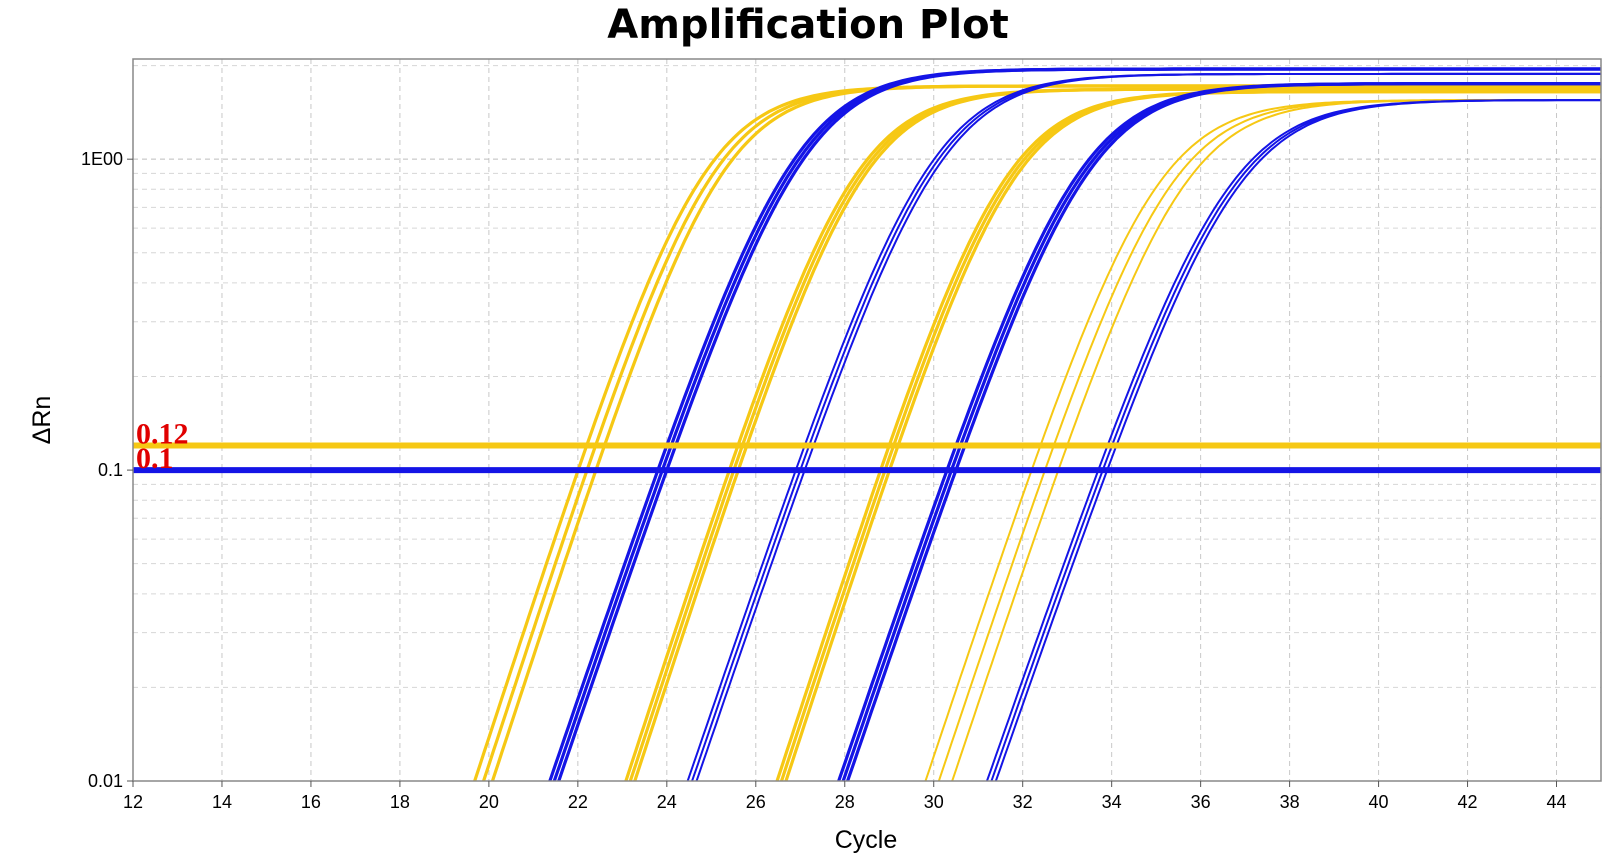 The image size is (1609, 860). What do you see at coordinates (42, 420) in the screenshot?
I see `y-axis-title: ΔRn` at bounding box center [42, 420].